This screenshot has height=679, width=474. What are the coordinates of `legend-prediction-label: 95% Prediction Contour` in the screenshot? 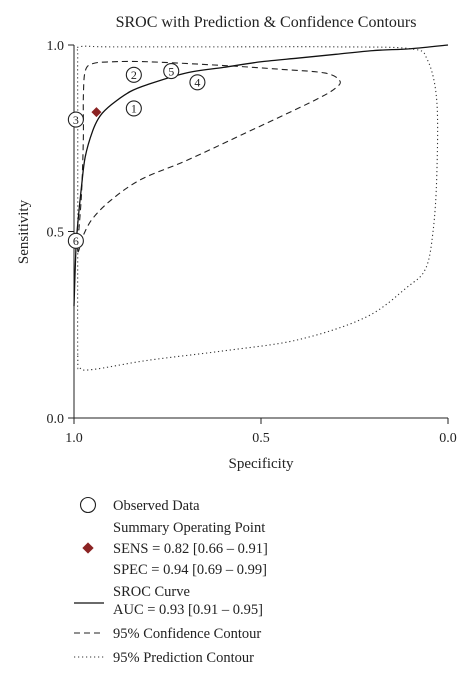 It's located at (183, 658).